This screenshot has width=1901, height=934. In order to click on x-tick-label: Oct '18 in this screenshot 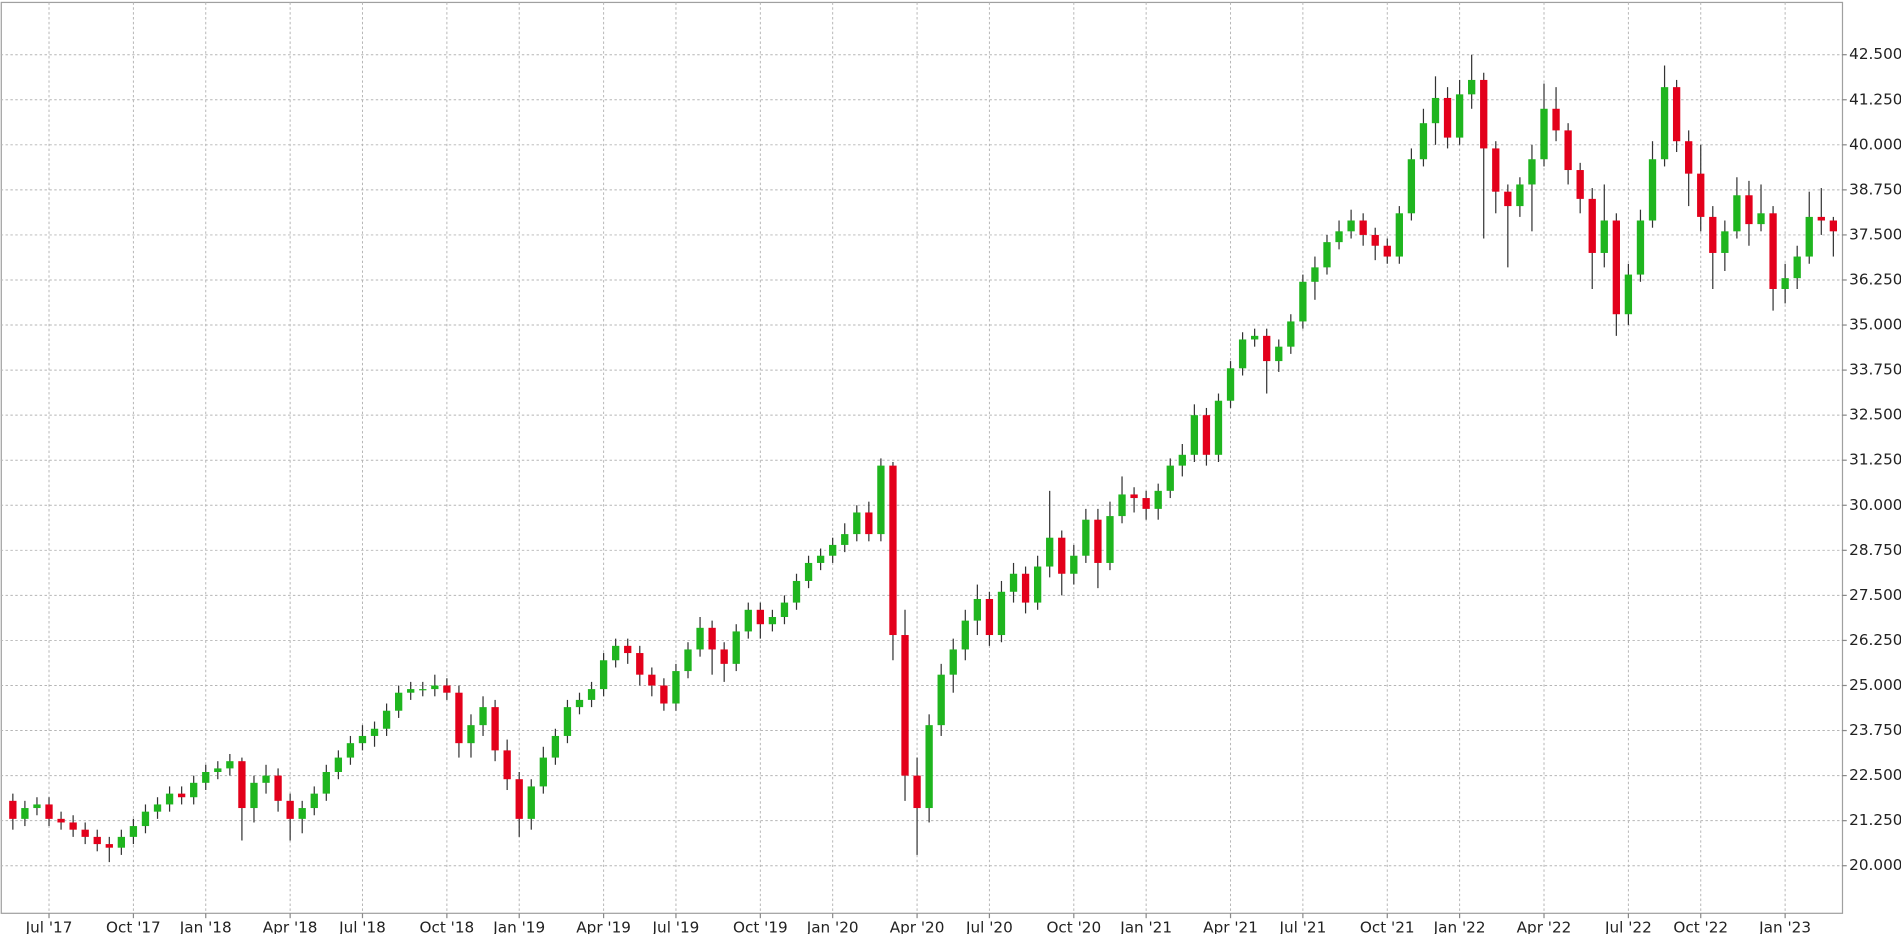, I will do `click(447, 926)`.